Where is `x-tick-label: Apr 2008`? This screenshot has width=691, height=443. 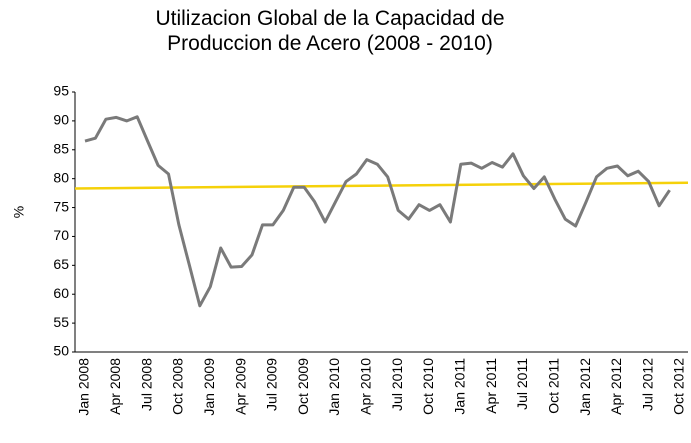
x-tick-label: Apr 2008 is located at coordinates (115, 386).